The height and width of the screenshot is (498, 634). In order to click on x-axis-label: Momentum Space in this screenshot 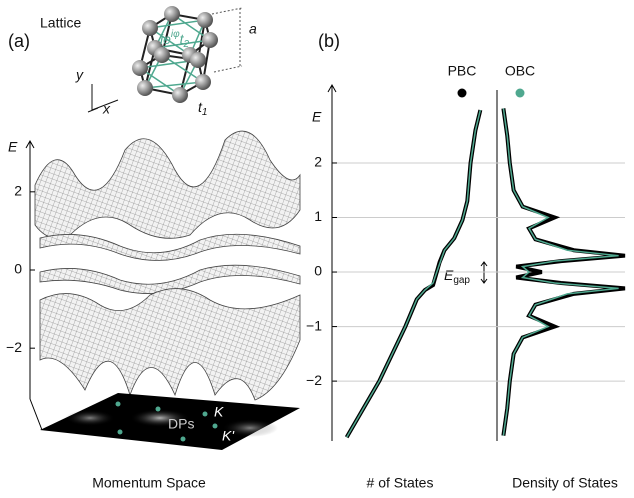, I will do `click(149, 483)`.